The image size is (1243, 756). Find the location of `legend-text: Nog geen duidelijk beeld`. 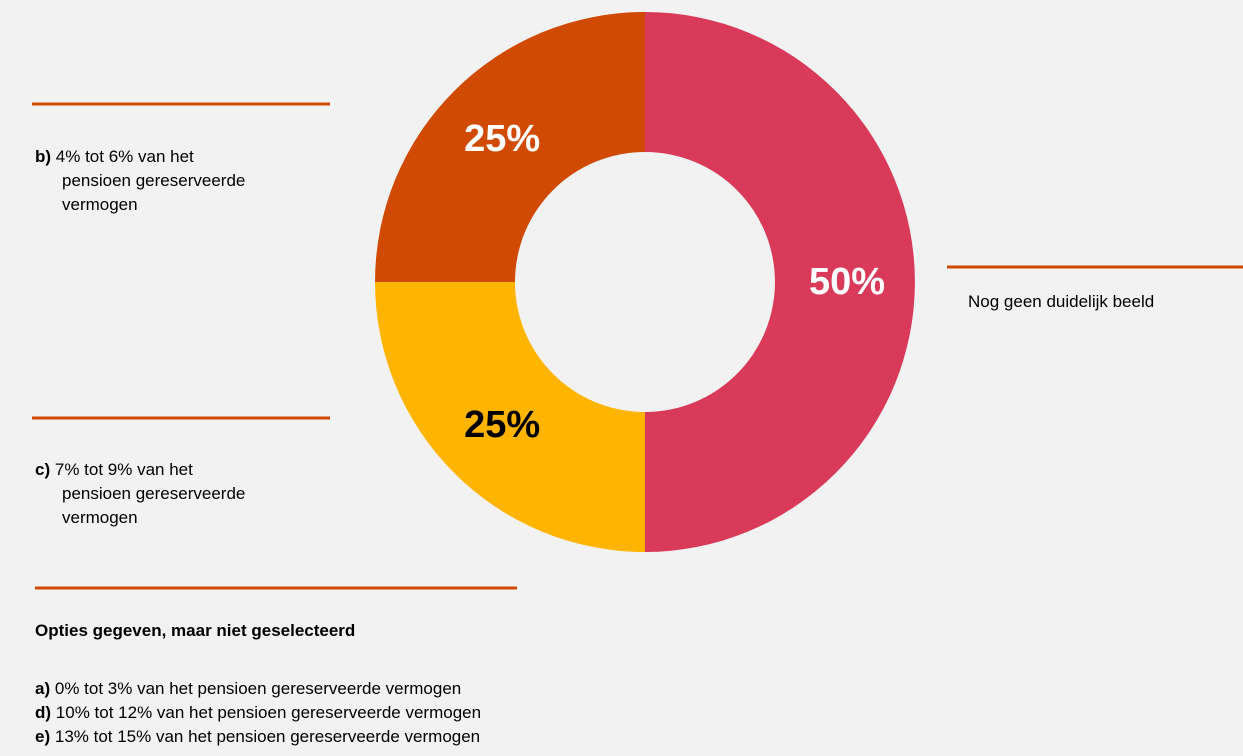

legend-text: Nog geen duidelijk beeld is located at coordinates (1061, 301).